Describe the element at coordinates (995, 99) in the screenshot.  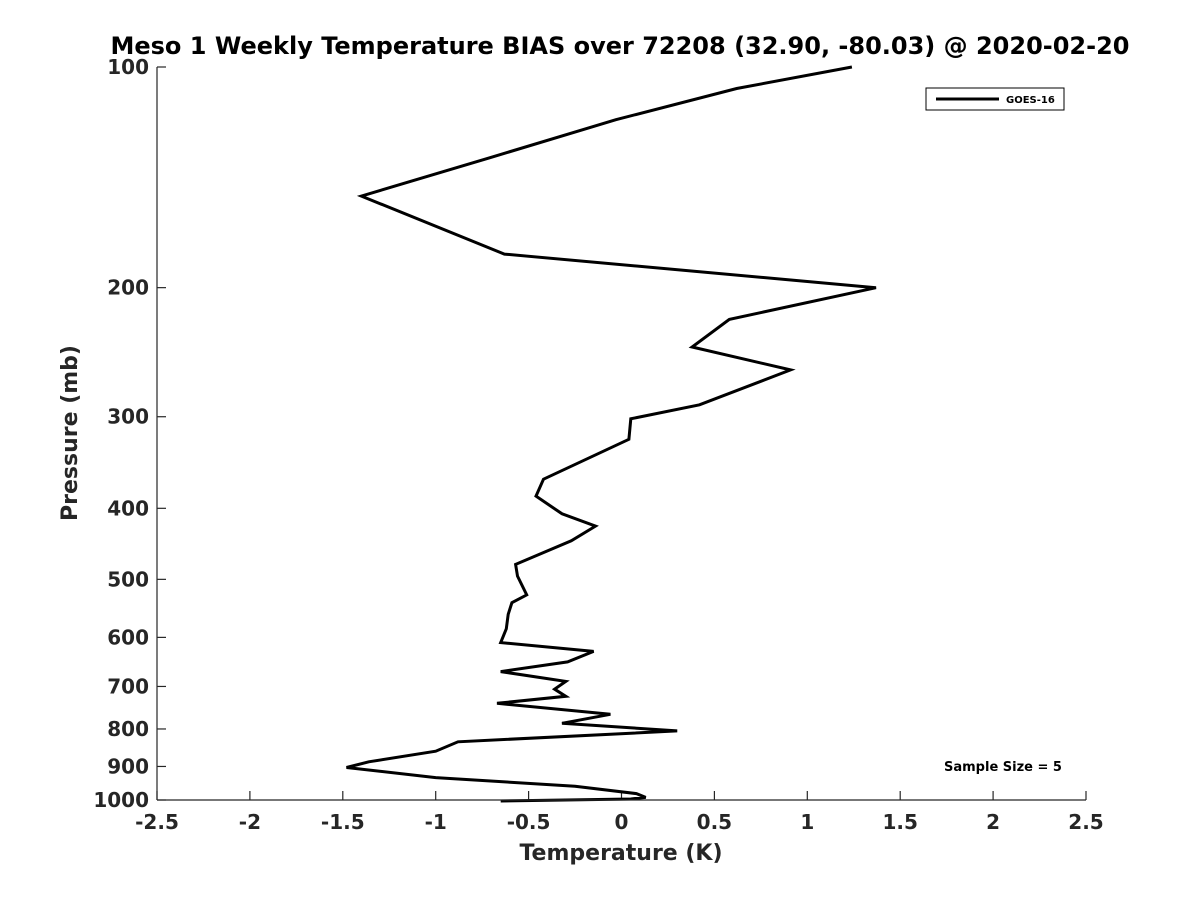
I see `legend: GOES-16` at that location.